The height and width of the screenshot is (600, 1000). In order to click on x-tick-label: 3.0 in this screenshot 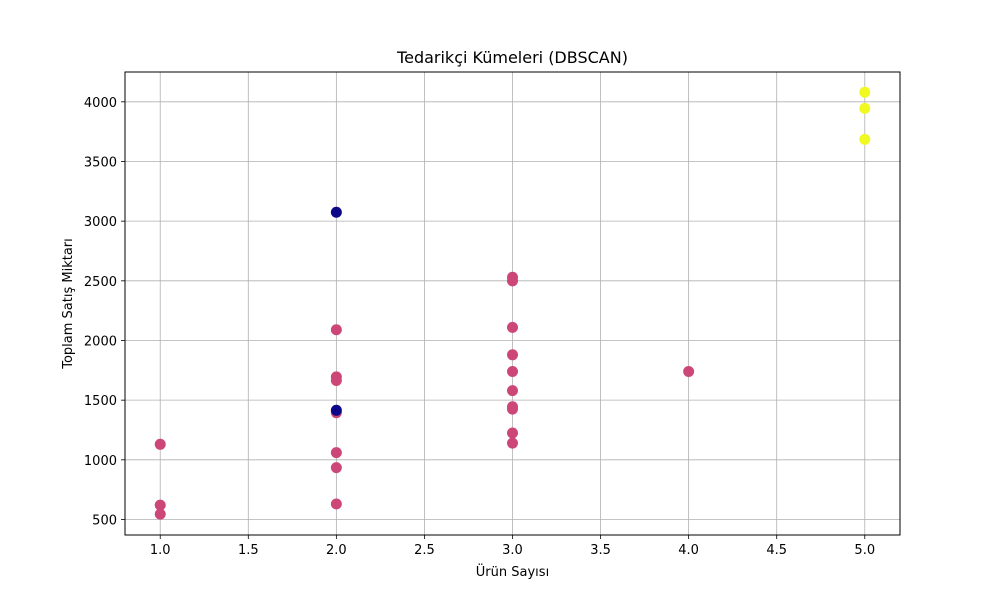, I will do `click(512, 550)`.